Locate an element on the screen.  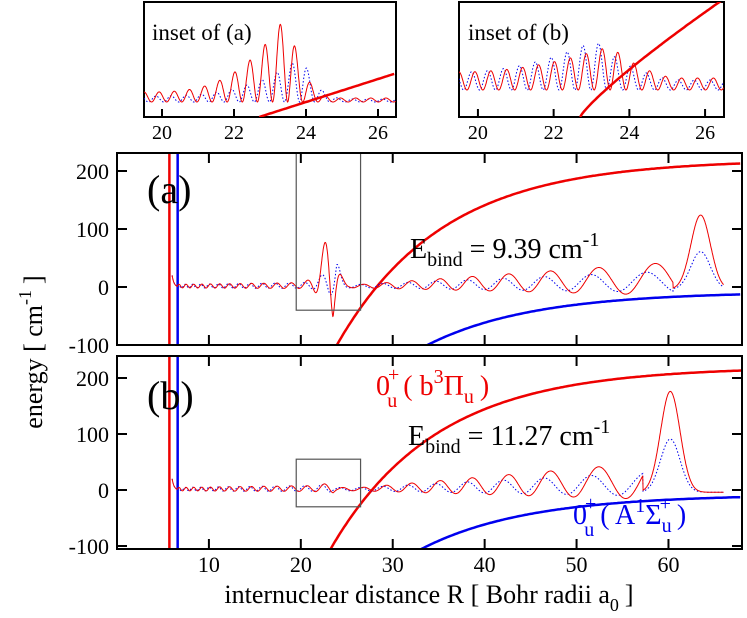
x-tick-label: 40 is located at coordinates (485, 564).